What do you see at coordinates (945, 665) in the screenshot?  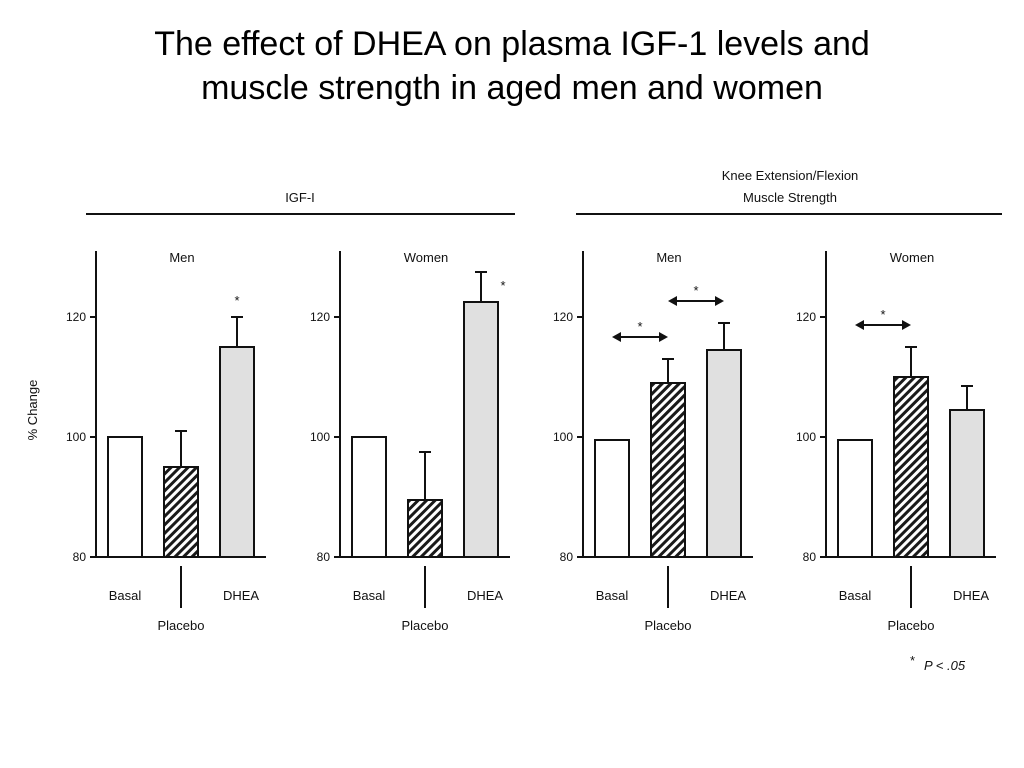 I see `sig-note-text: P < .05` at bounding box center [945, 665].